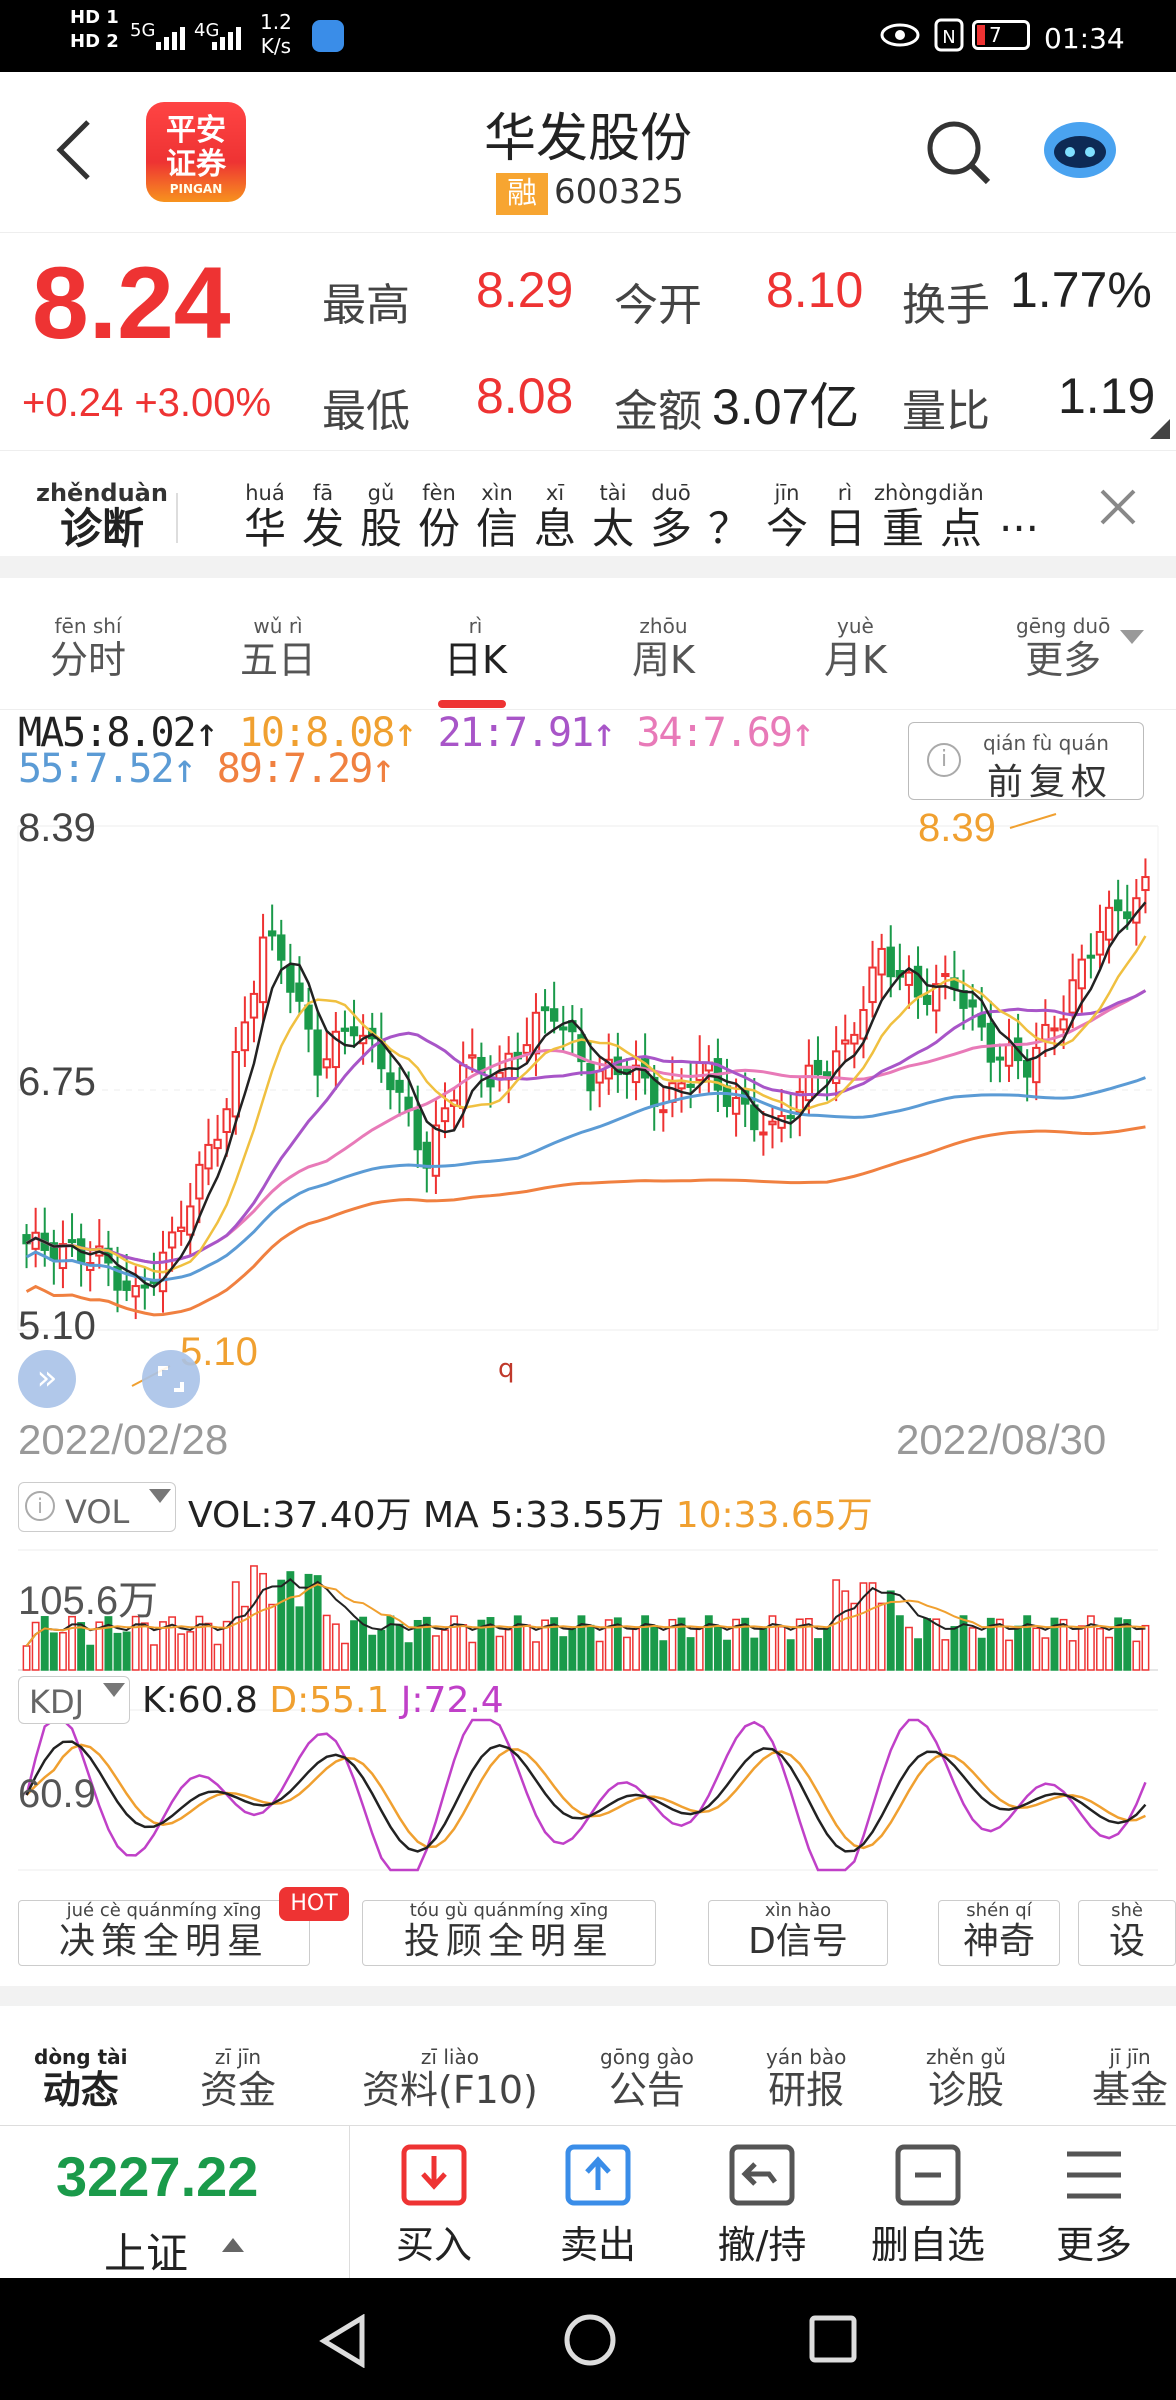 The height and width of the screenshot is (2400, 1176). Describe the element at coordinates (928, 2206) in the screenshot. I see `remove-watchlist-button: 删自选` at that location.